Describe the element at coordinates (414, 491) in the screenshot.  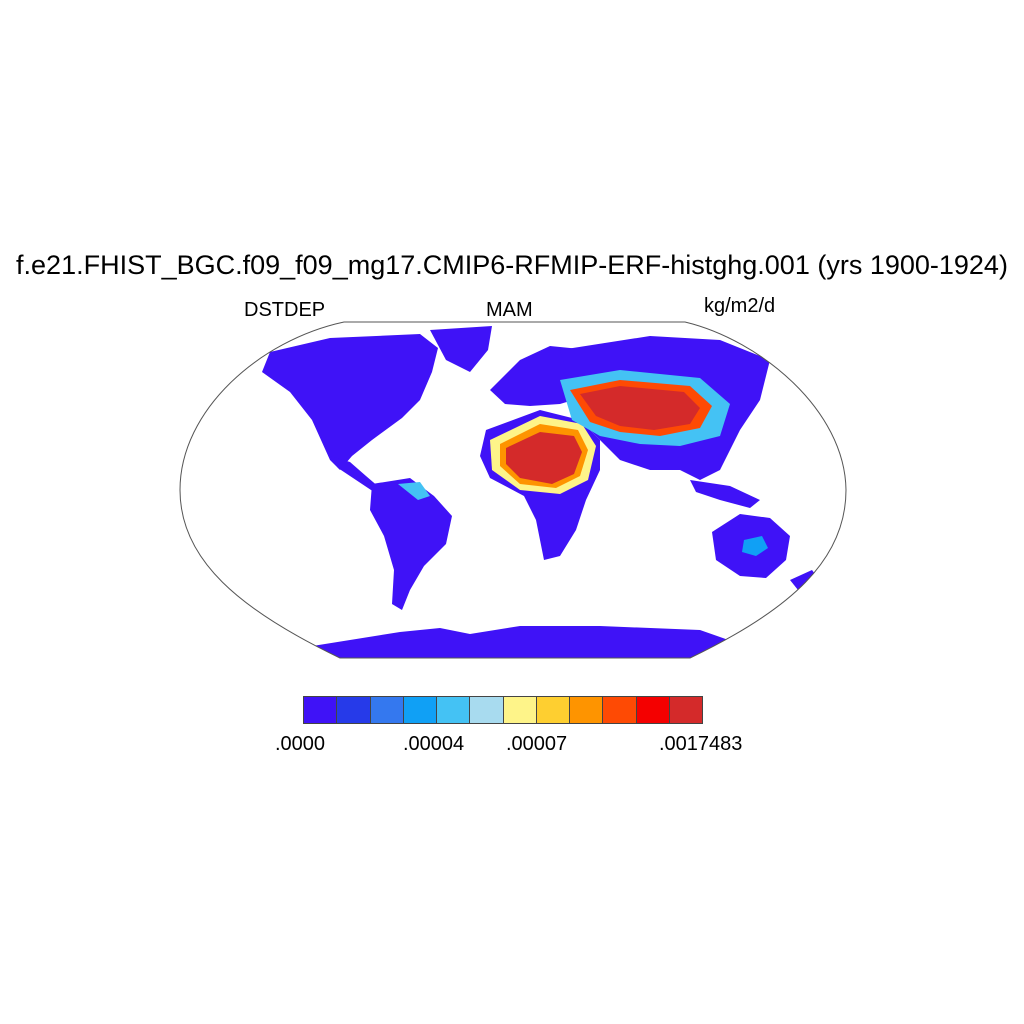
I see `dust-south-america` at that location.